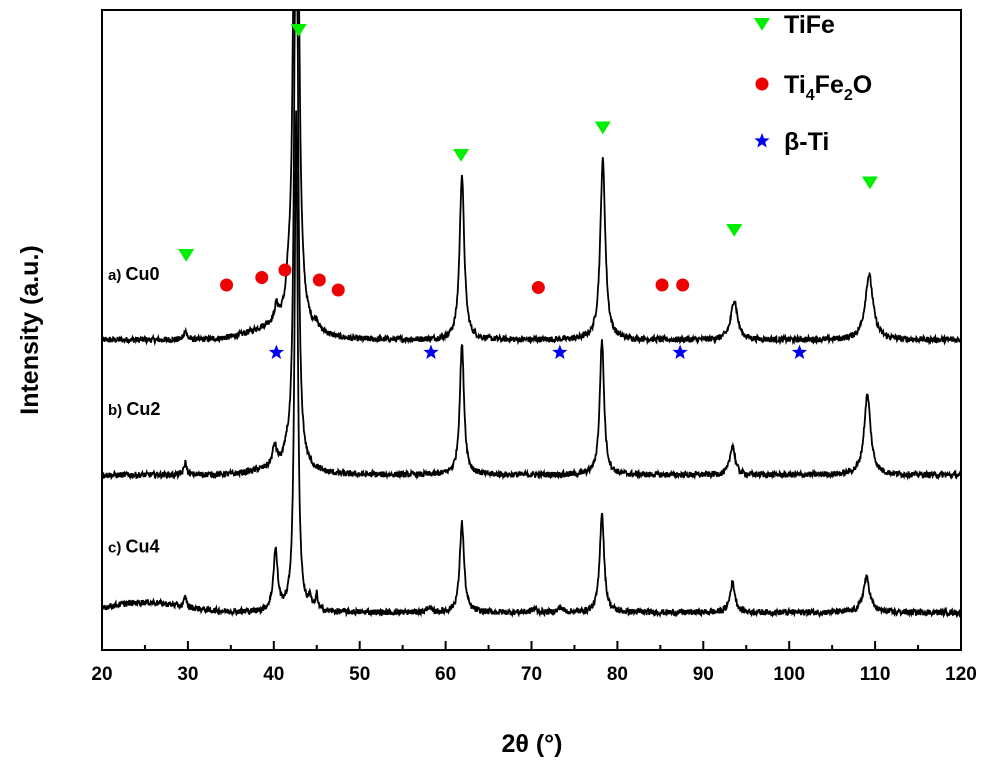  What do you see at coordinates (806, 142) in the screenshot?
I see `legend-label-beta-ti: β-Ti` at bounding box center [806, 142].